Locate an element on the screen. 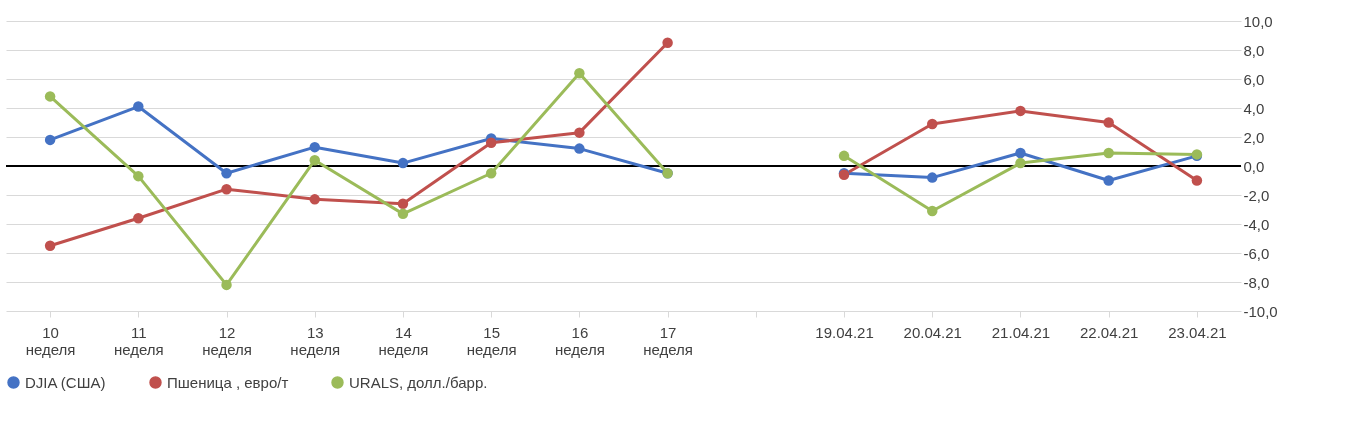  y-tick-label: 2,0 is located at coordinates (1254, 137).